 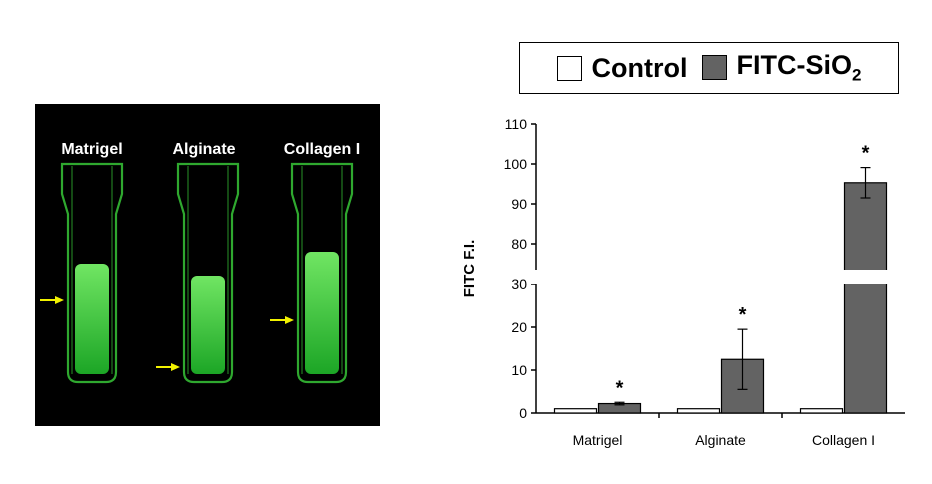 What do you see at coordinates (716, 277) in the screenshot?
I see `axis-break-gap` at bounding box center [716, 277].